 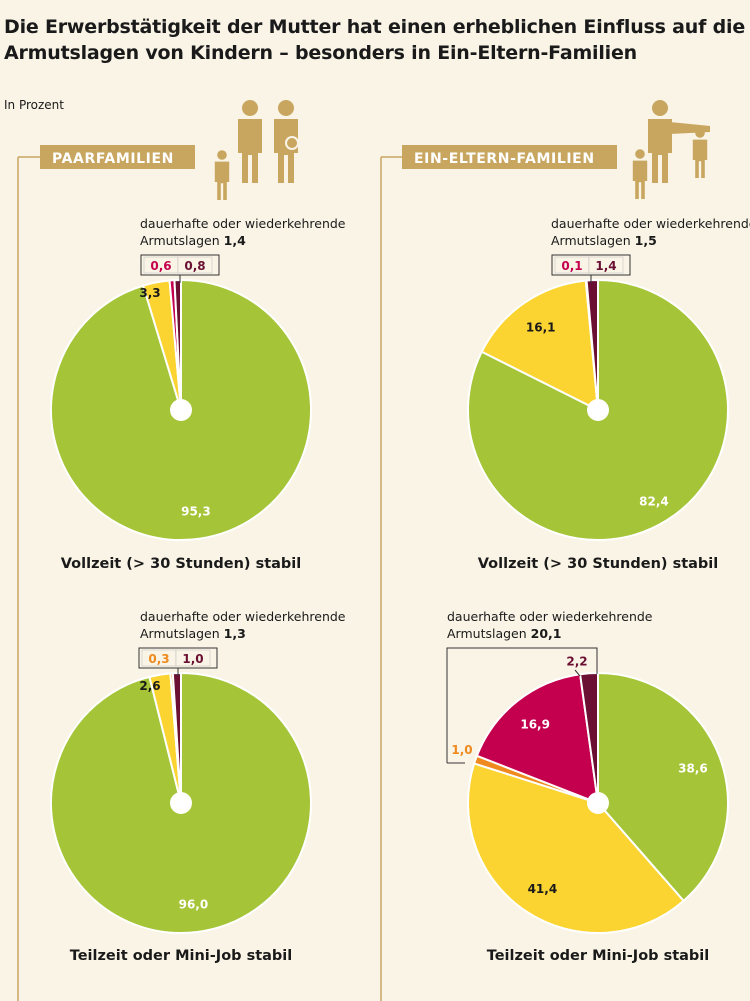 I want to click on slice-label-small-1: 0,6, so click(x=160, y=266).